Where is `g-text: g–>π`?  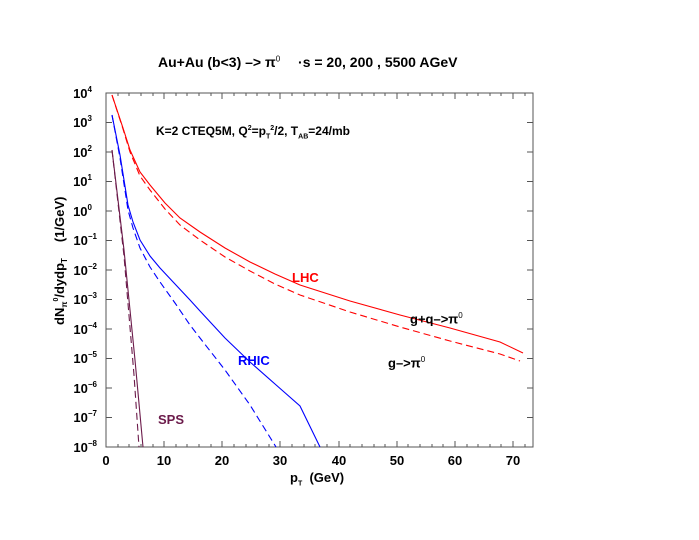
g-text: g–>π is located at coordinates (404, 363).